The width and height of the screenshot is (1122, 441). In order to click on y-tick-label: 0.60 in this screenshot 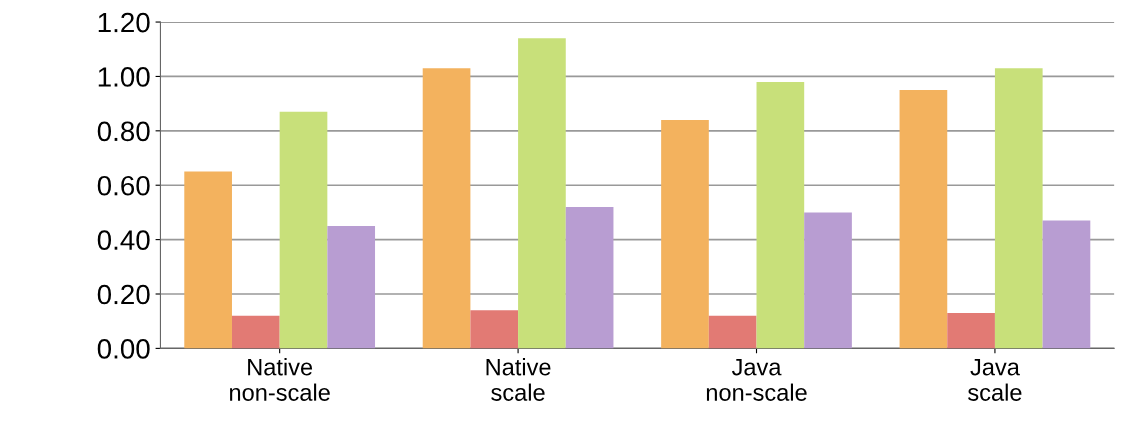, I will do `click(123, 185)`.